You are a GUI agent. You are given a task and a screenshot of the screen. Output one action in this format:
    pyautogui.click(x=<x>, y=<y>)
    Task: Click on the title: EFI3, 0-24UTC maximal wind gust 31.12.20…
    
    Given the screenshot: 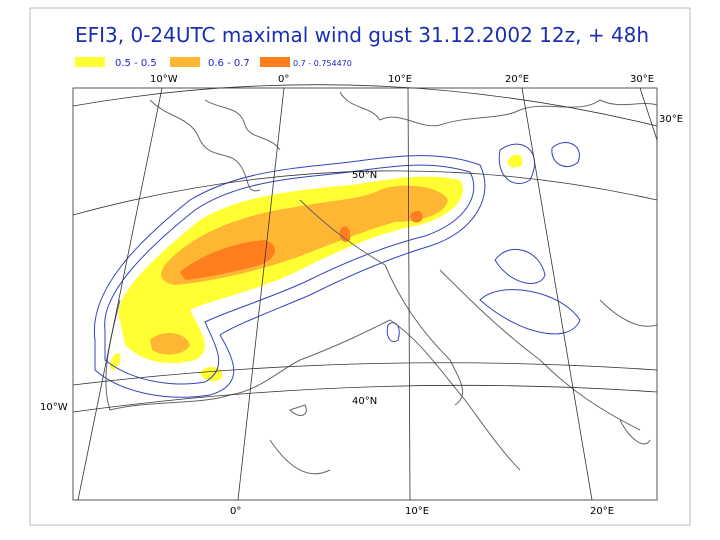 What is the action you would take?
    pyautogui.click(x=362, y=35)
    